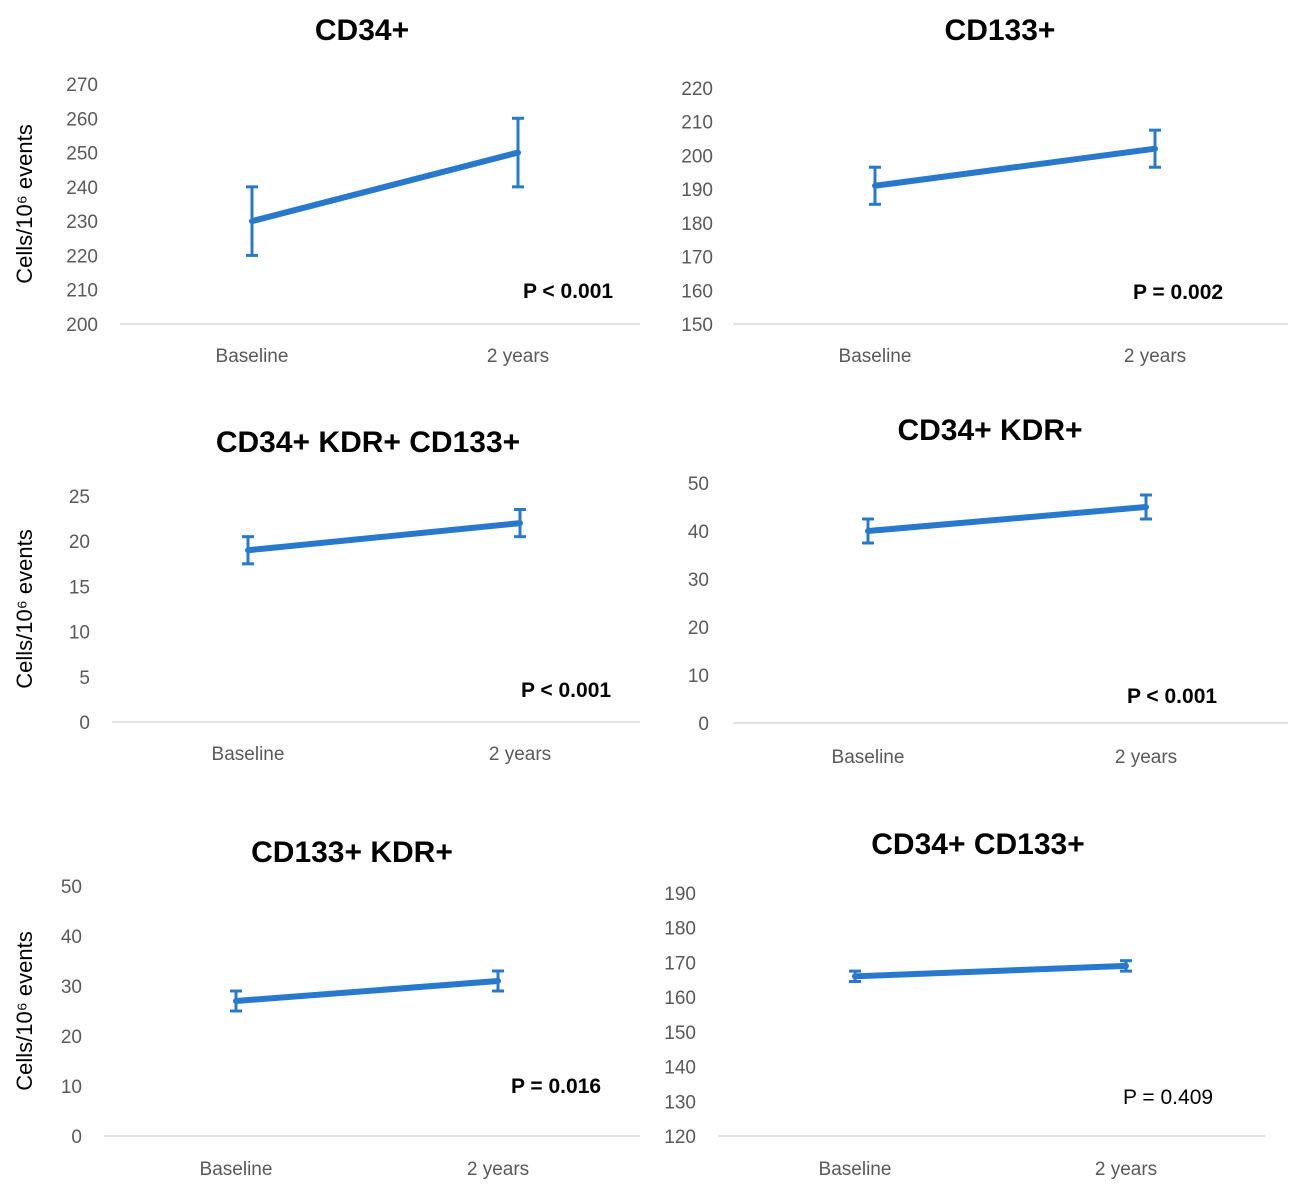  I want to click on y-tick-label: 130, so click(680, 1102).